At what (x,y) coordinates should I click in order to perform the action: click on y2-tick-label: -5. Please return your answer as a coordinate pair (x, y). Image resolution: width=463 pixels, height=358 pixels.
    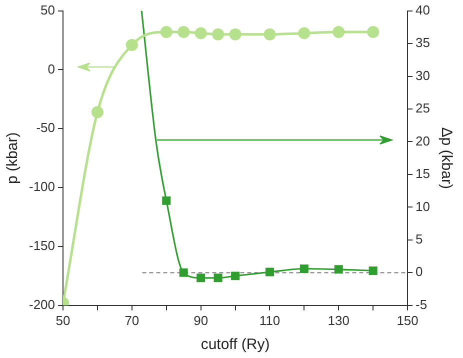
    Looking at the image, I should click on (422, 304).